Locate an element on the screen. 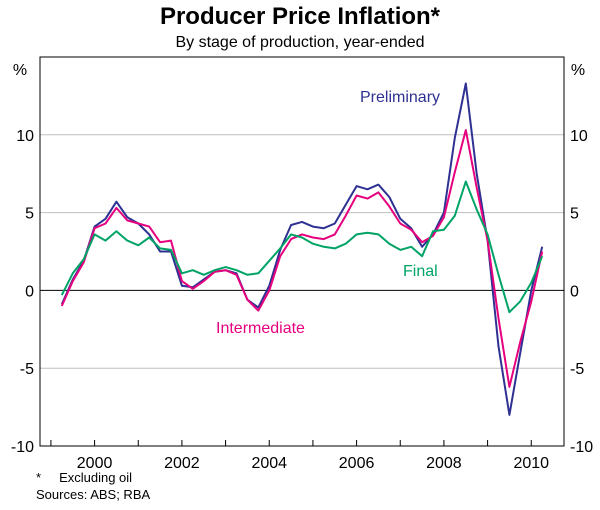 The image size is (600, 510). footnote-marker: * is located at coordinates (39, 477).